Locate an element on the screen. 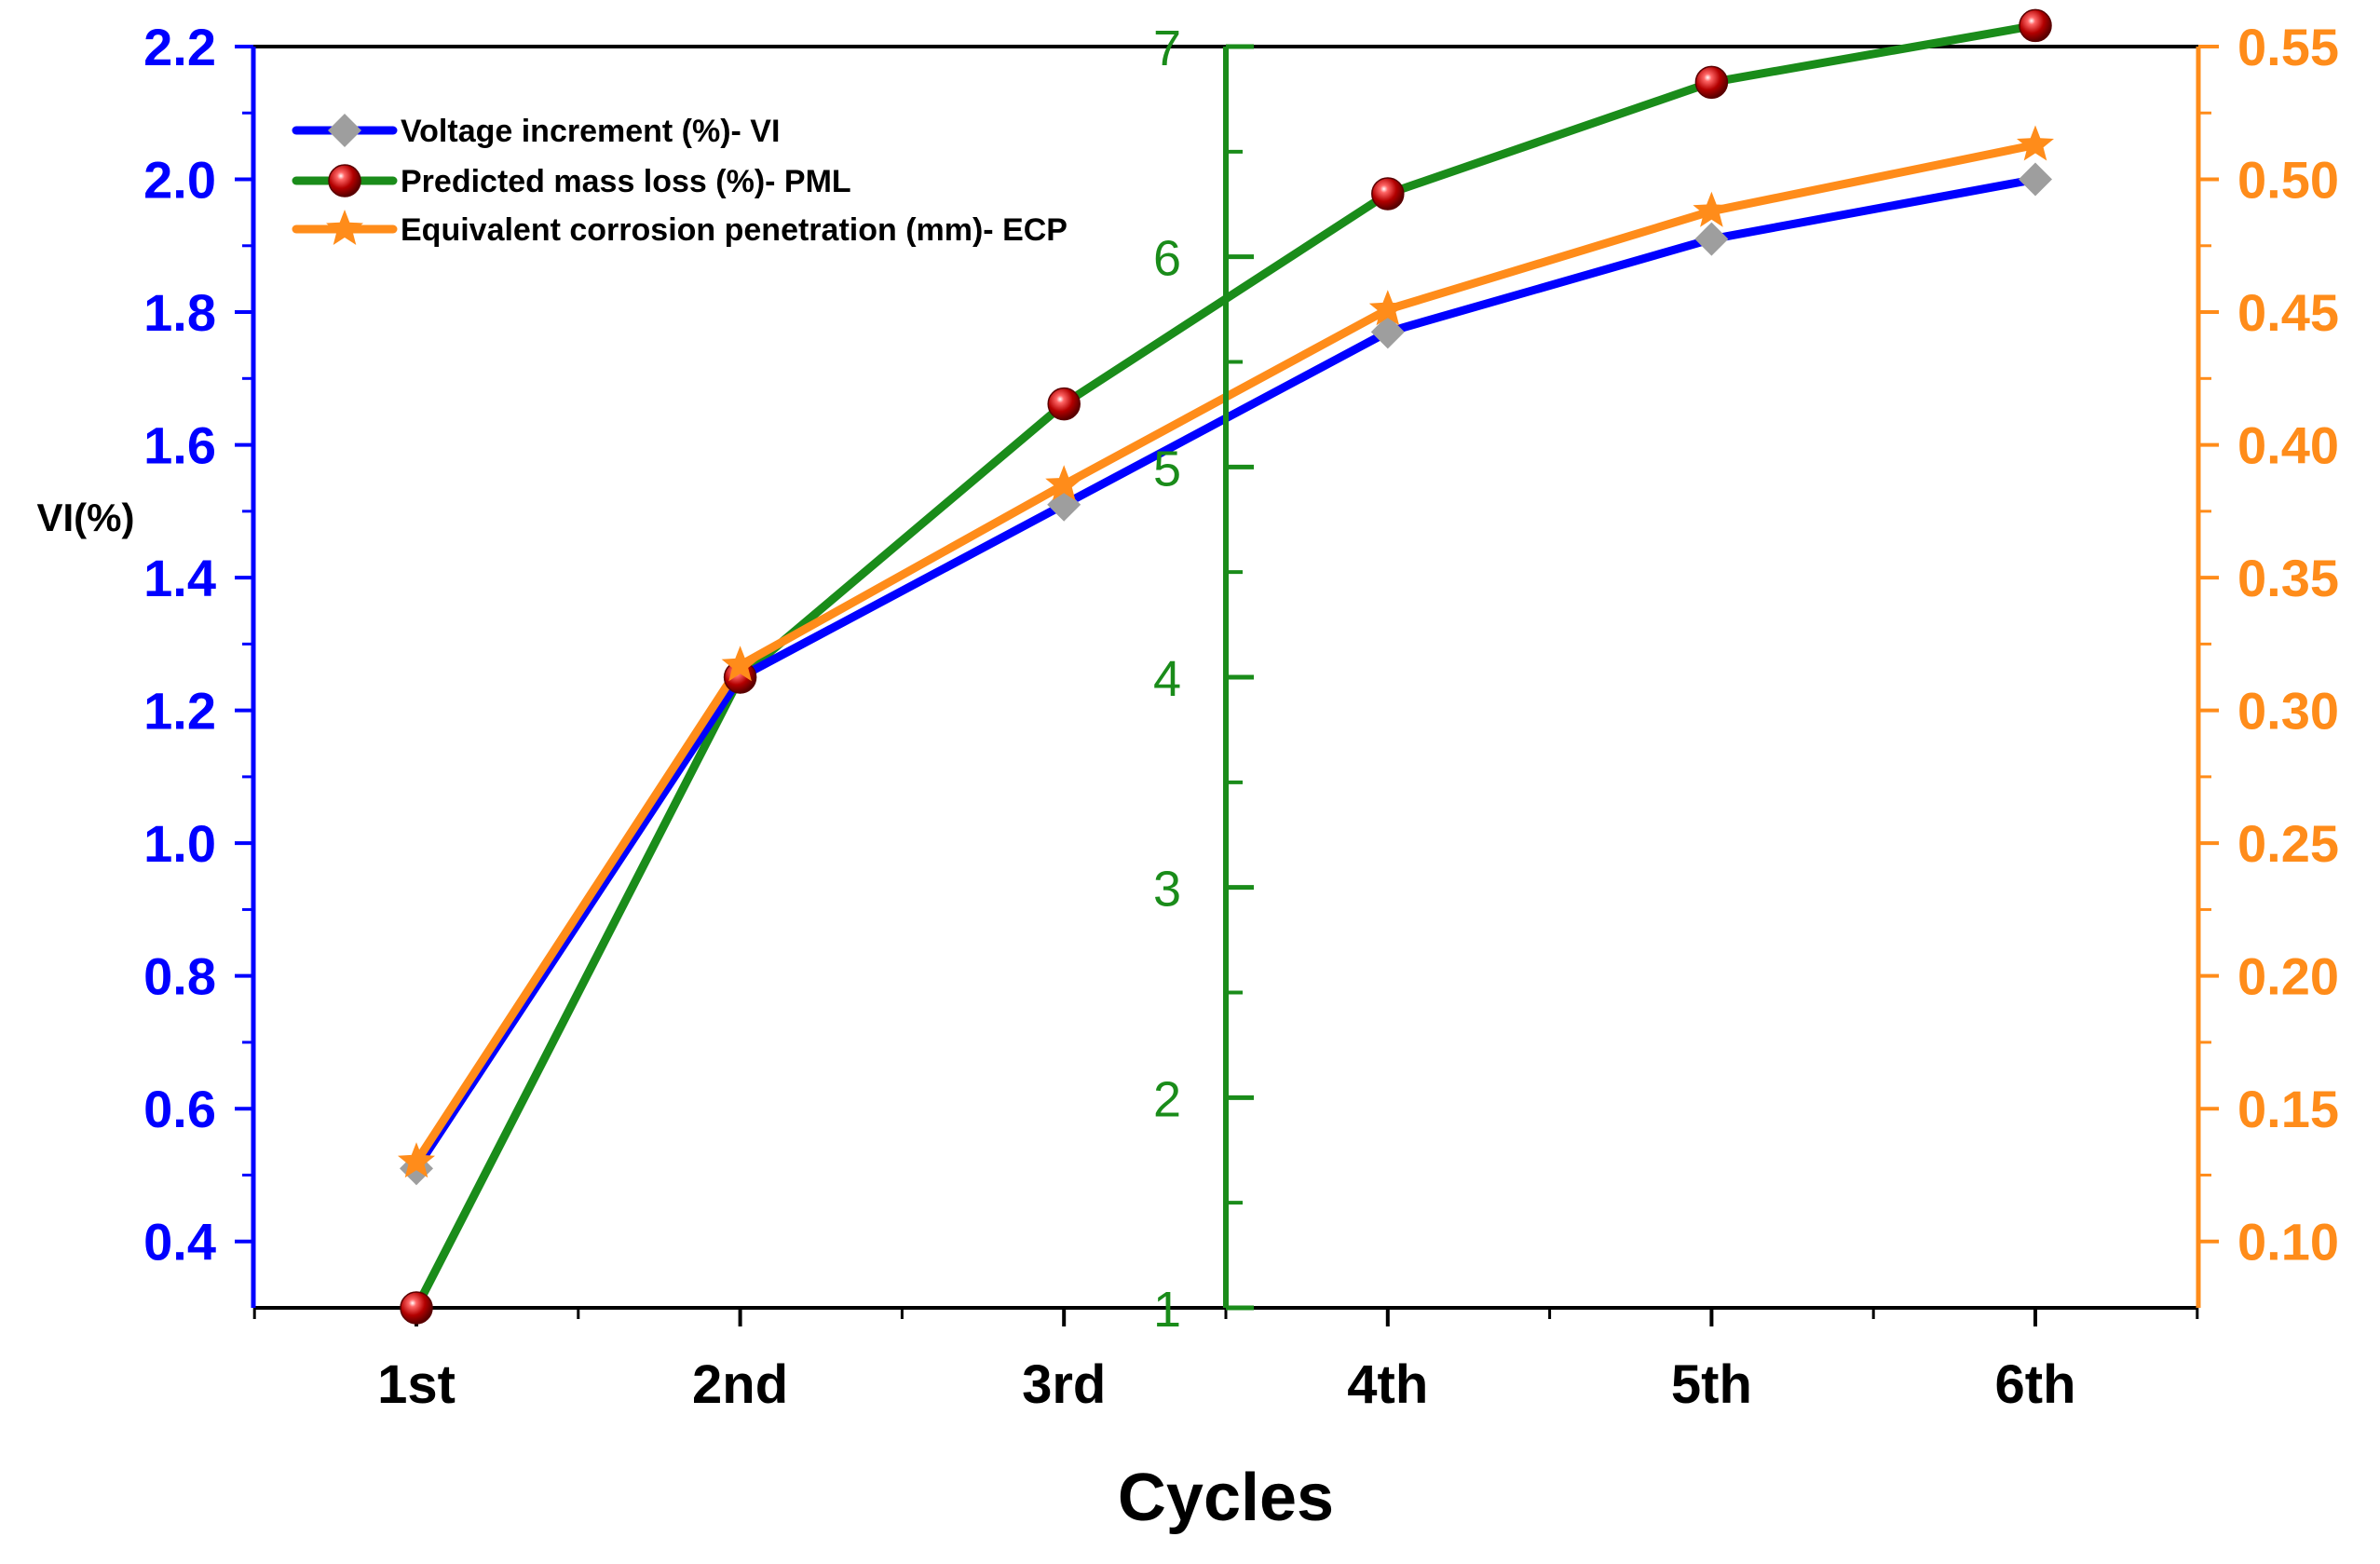 The width and height of the screenshot is (2380, 1564). left-tick-label: 1.2 is located at coordinates (179, 711).